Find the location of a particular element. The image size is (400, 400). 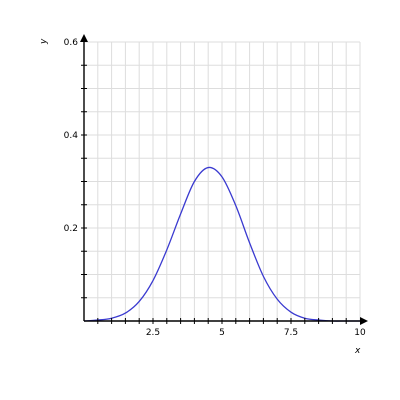

y-tick-label: 0.4 is located at coordinates (71, 136).